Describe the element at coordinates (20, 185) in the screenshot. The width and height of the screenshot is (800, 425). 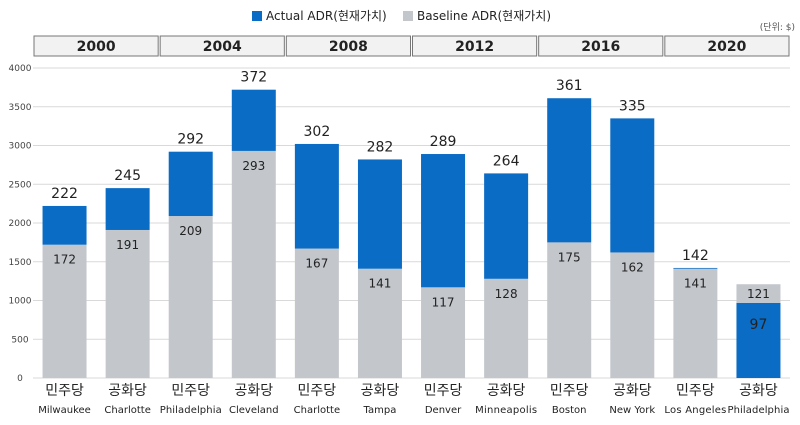
I see `y-tick-label: 2500` at that location.